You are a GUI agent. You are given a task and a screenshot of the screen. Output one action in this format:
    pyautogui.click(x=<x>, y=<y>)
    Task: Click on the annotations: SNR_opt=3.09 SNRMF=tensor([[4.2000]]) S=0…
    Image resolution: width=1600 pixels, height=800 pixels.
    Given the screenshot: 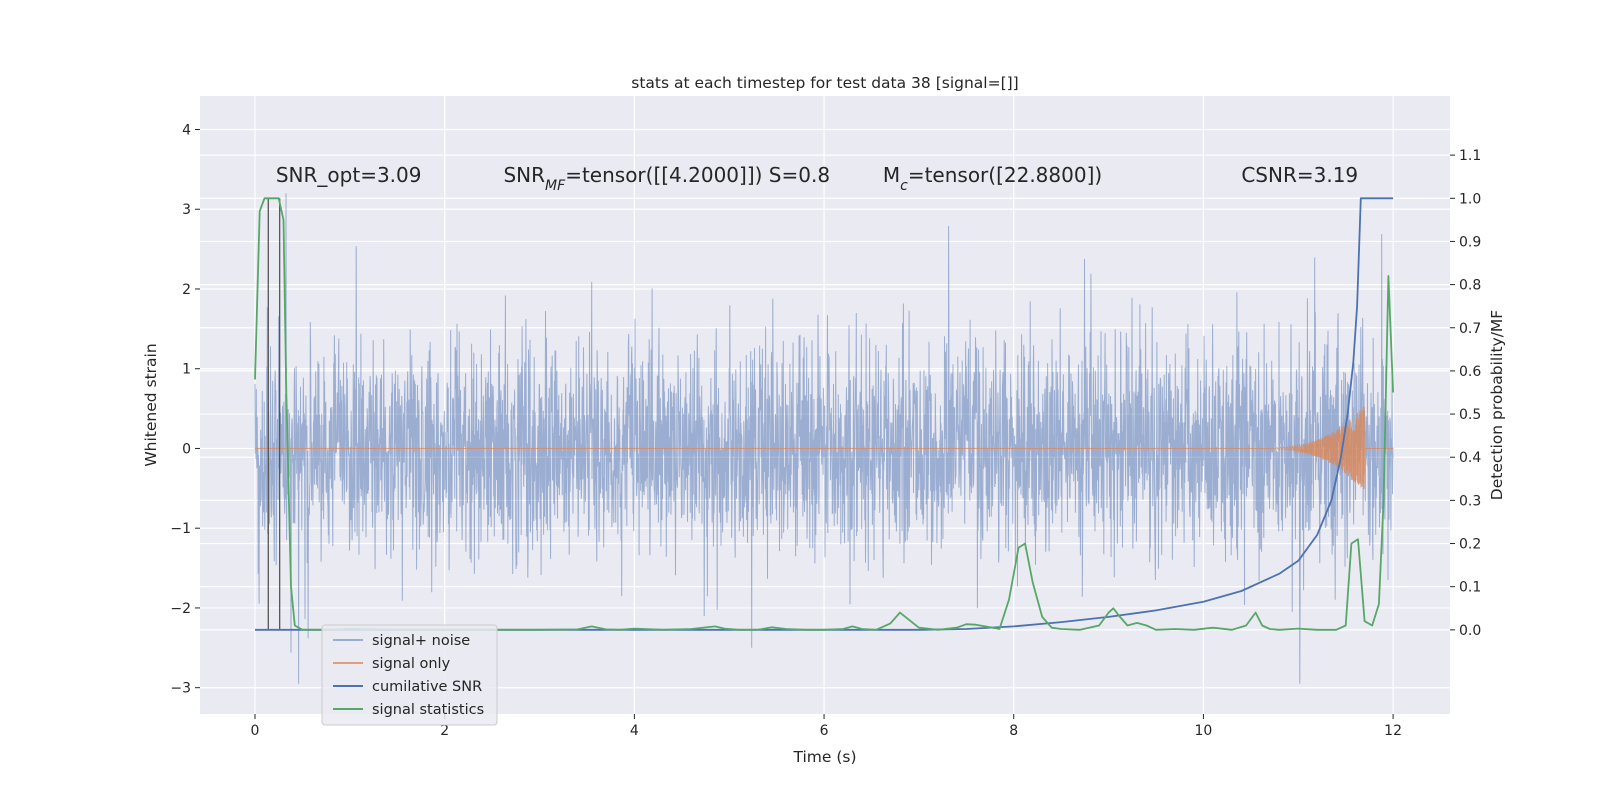 What is the action you would take?
    pyautogui.click(x=817, y=178)
    